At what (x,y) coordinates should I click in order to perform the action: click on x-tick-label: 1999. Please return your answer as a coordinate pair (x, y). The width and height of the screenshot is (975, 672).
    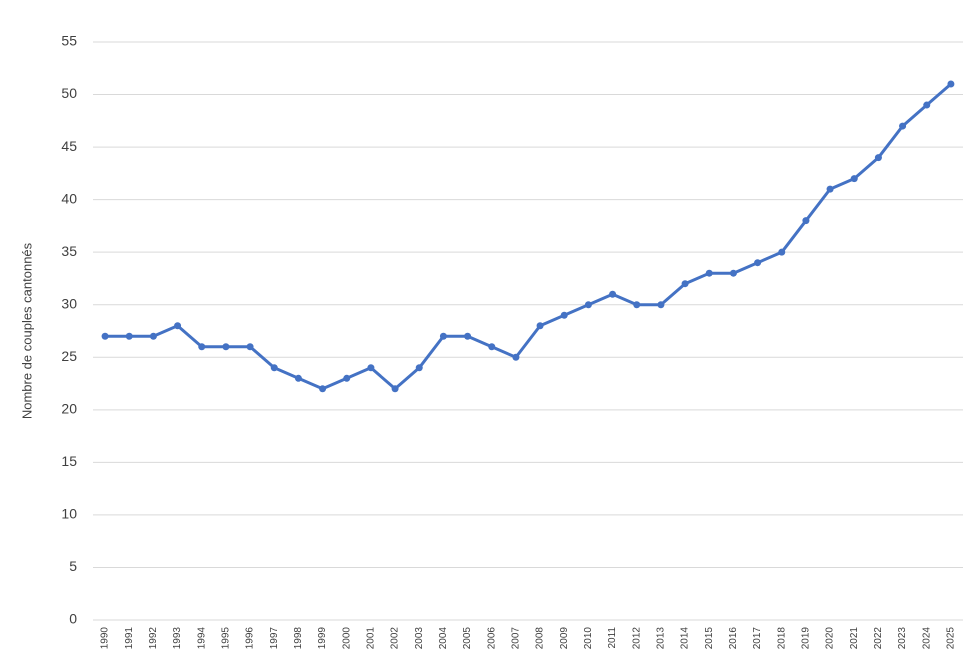
    Looking at the image, I should click on (322, 638).